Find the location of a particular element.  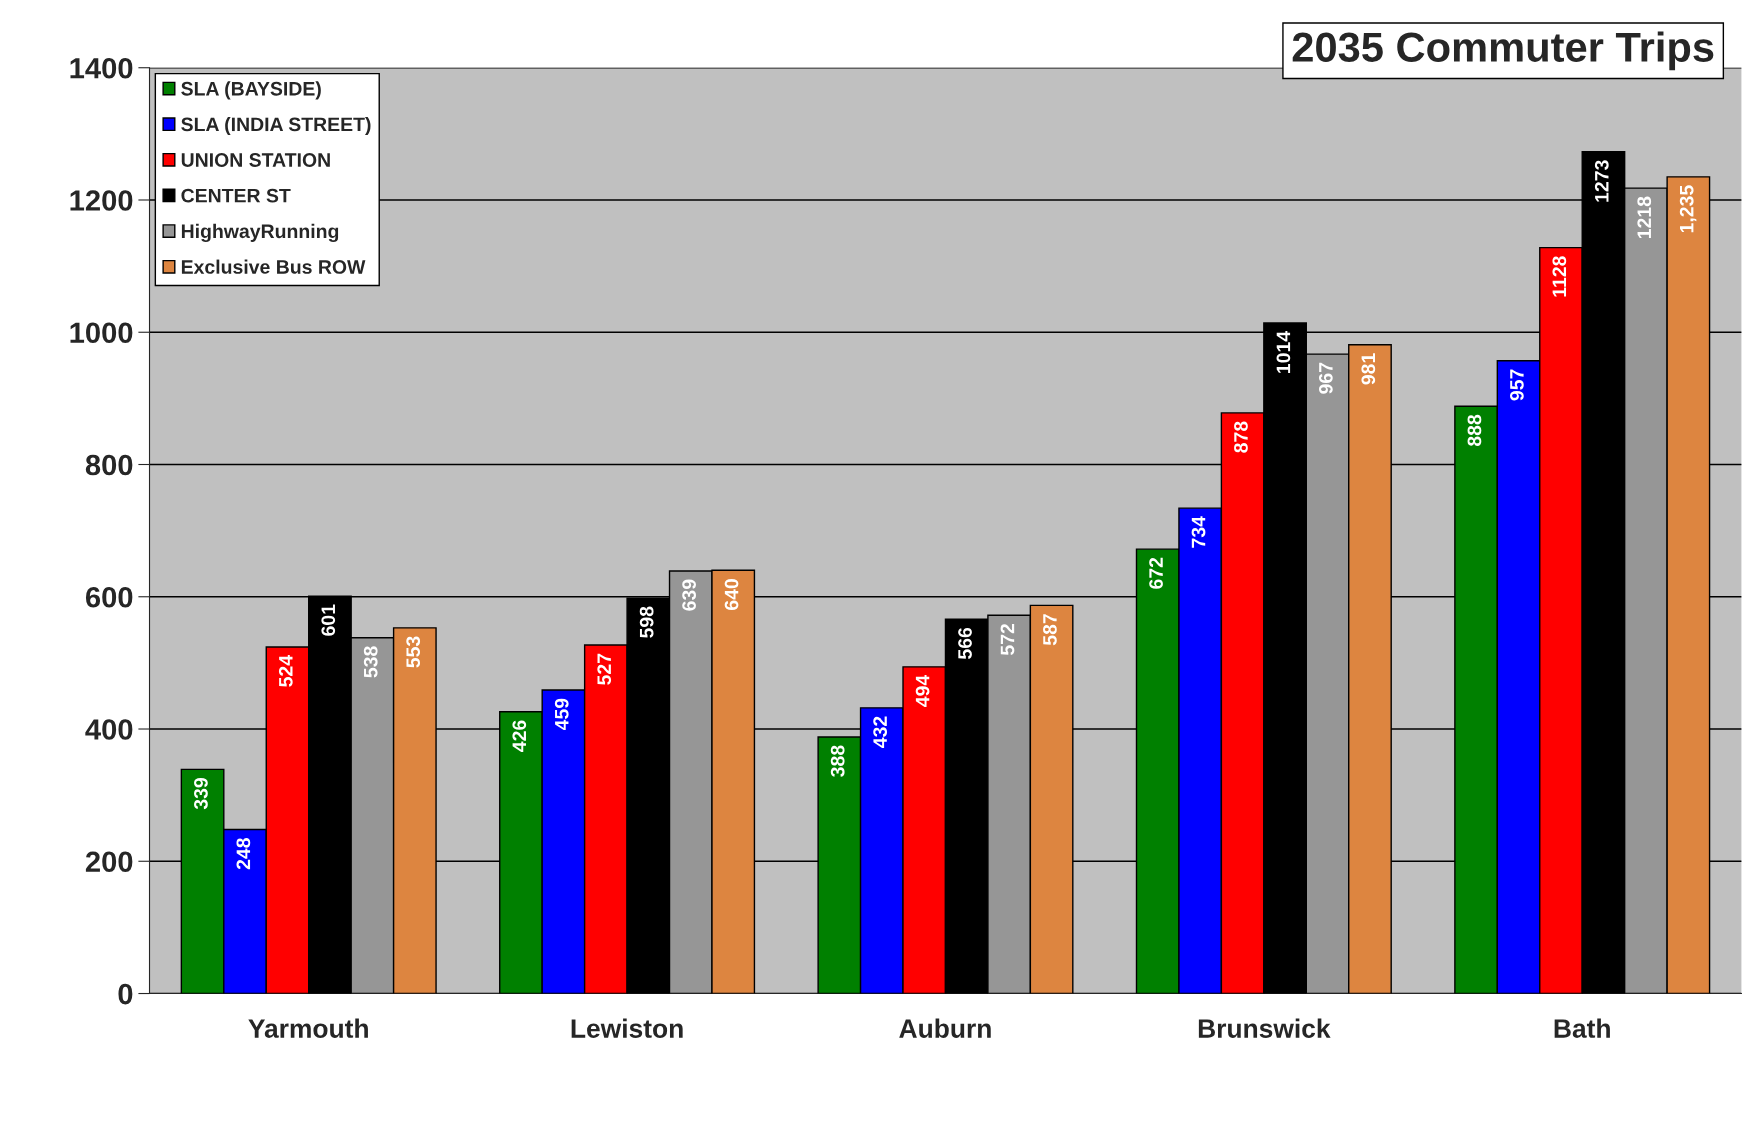

data-label: 494 is located at coordinates (922, 690).